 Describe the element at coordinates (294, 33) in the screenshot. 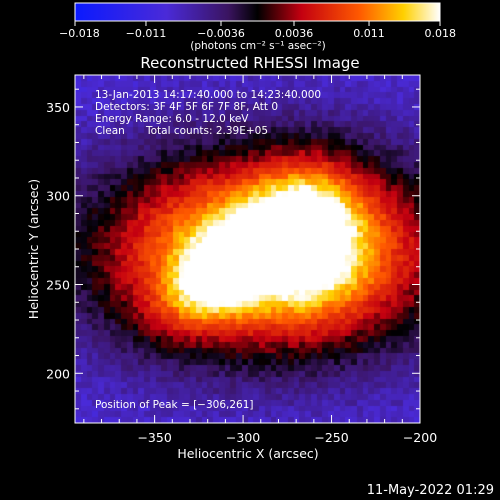

I see `colorbar-tick-label: 0.0036` at that location.